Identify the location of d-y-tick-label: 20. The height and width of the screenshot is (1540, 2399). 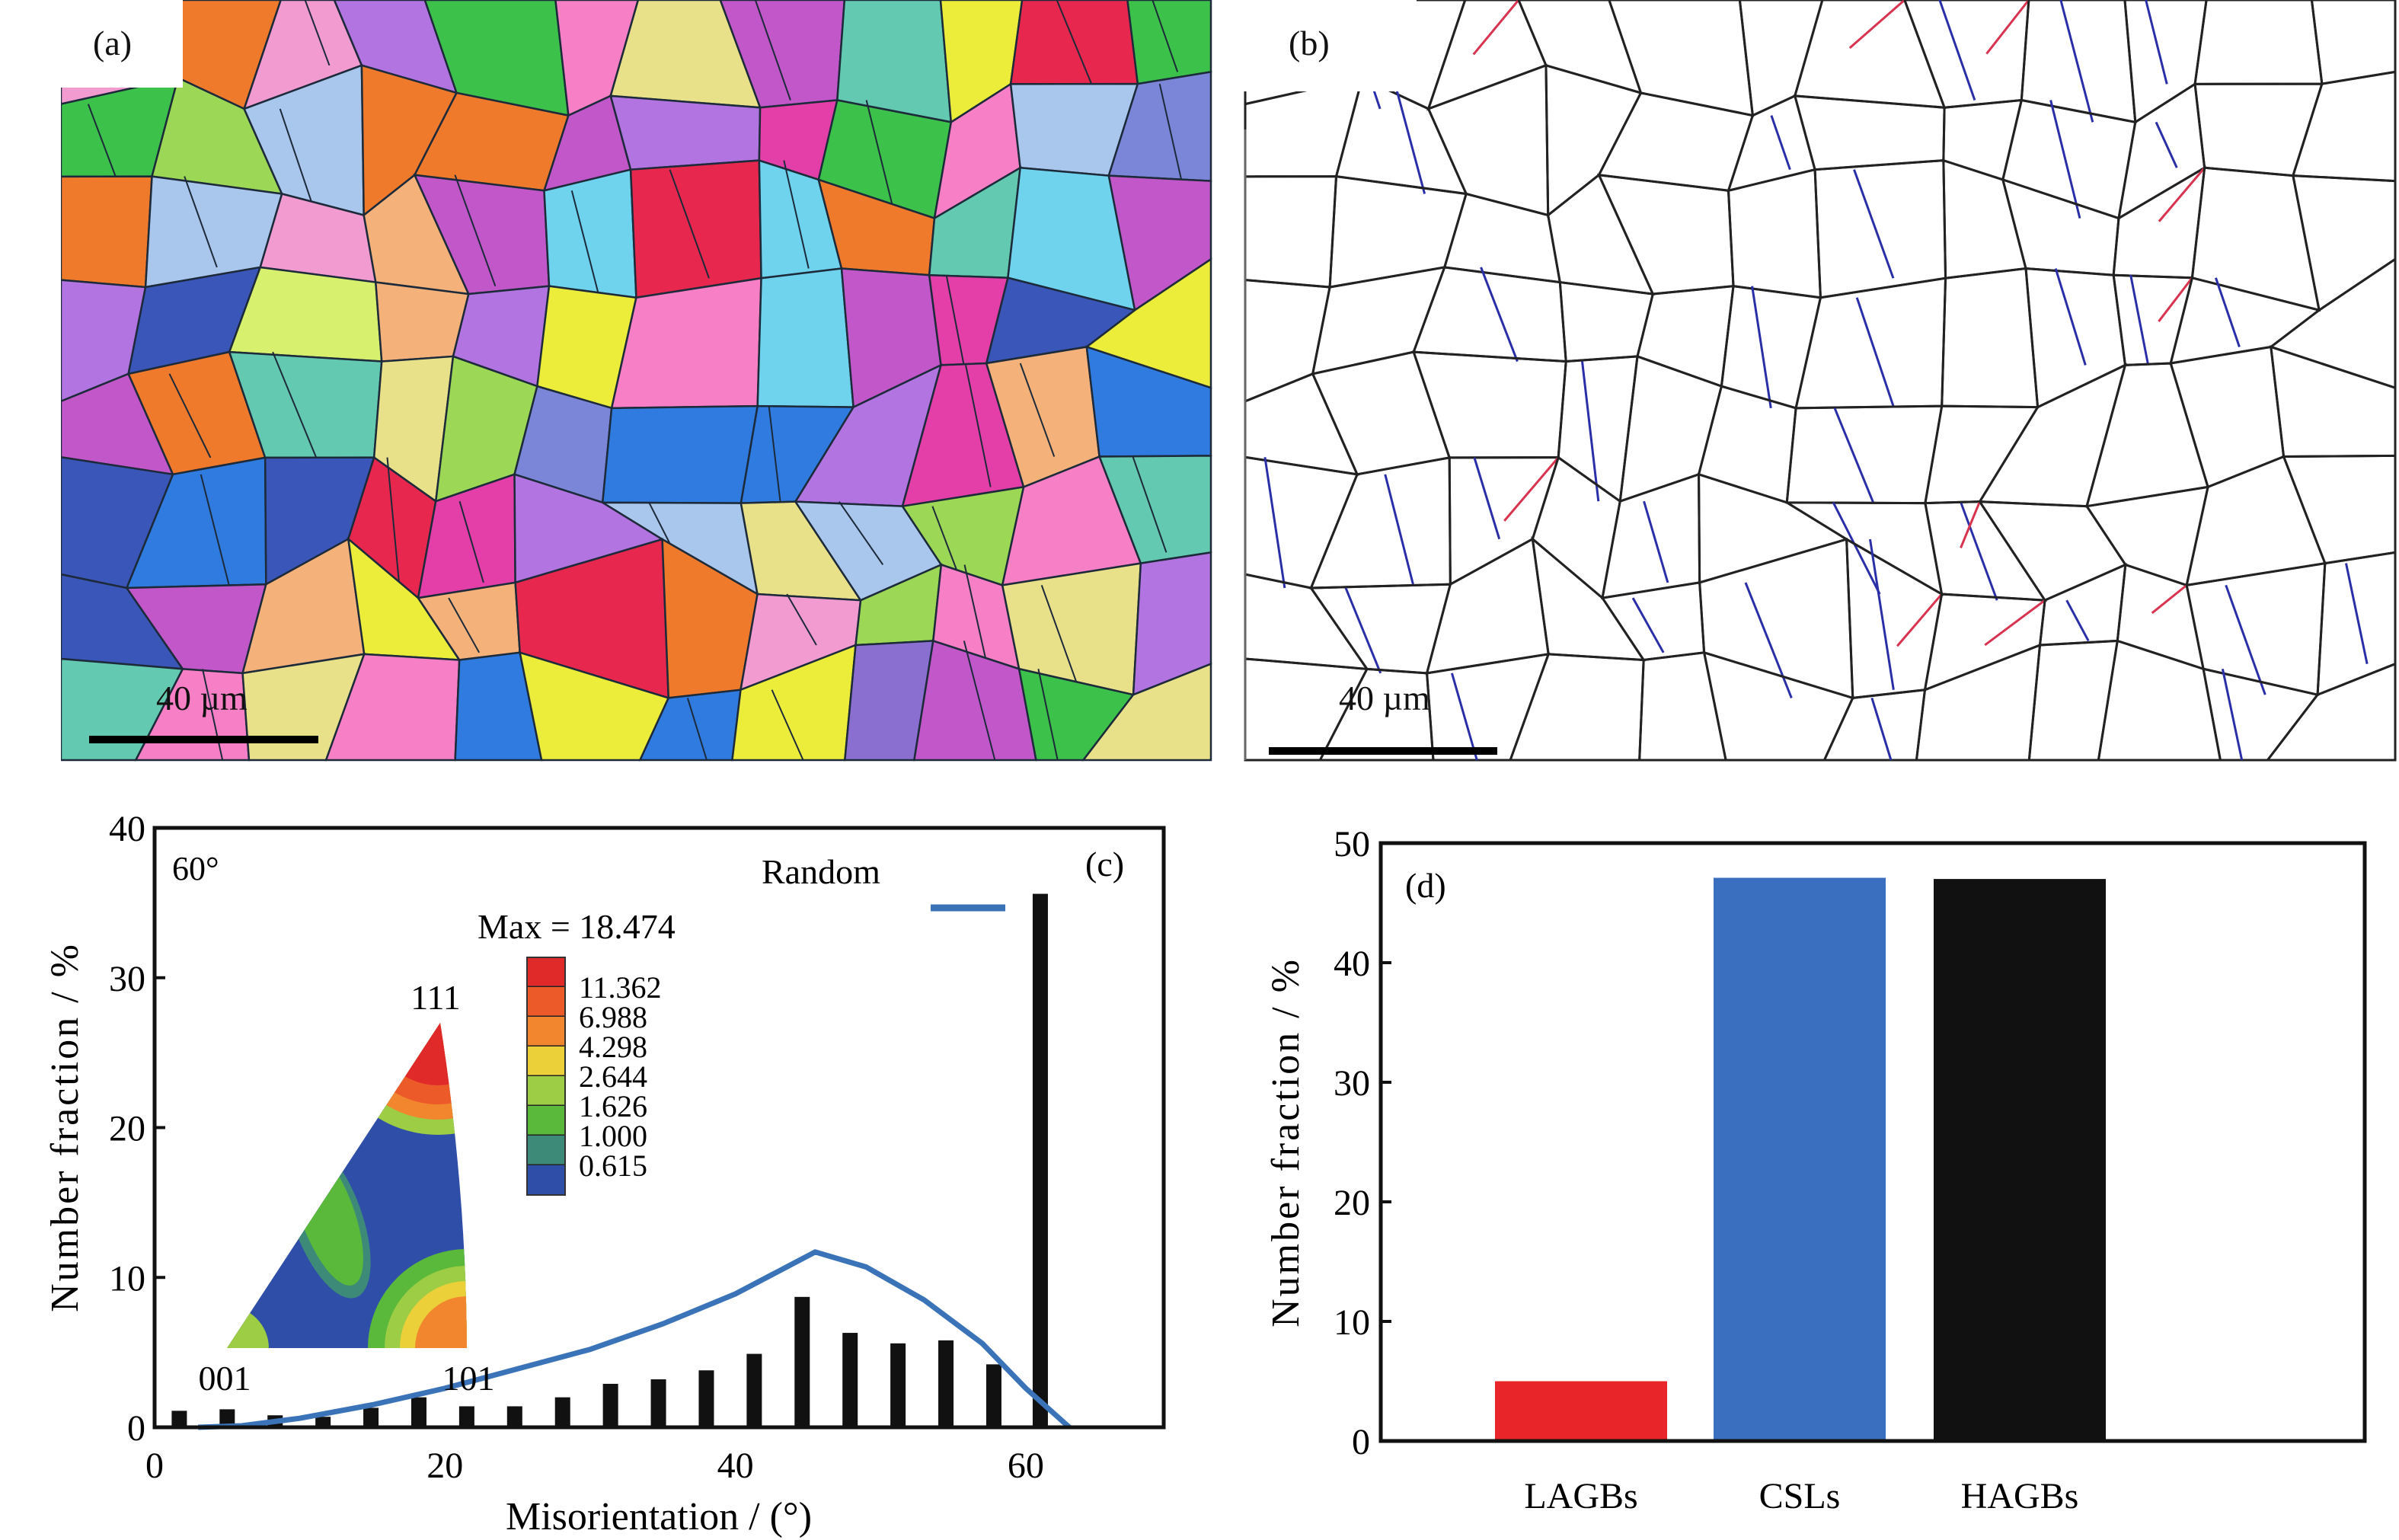
(1352, 1203).